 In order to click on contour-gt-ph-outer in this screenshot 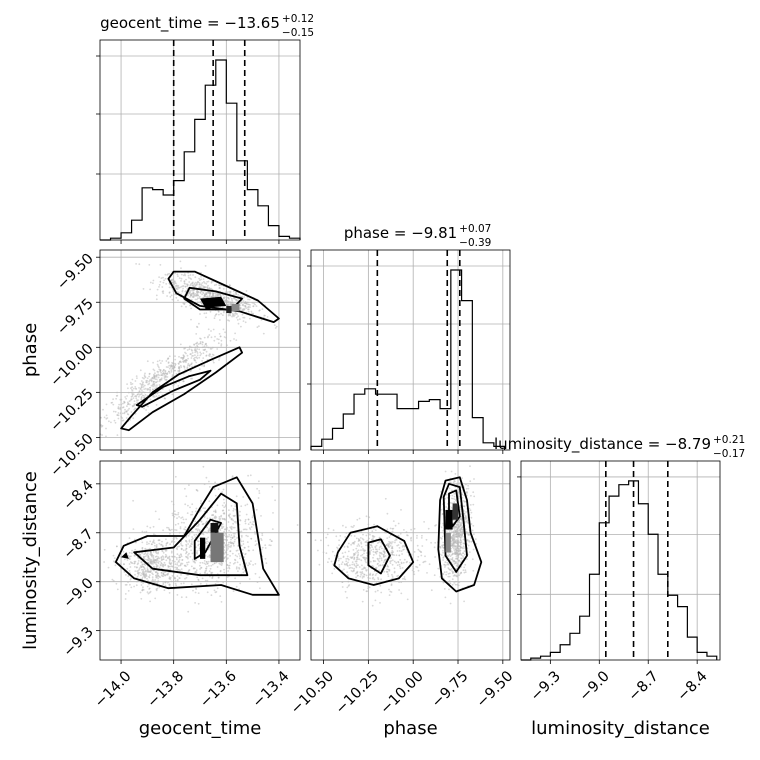, I will do `click(223, 296)`.